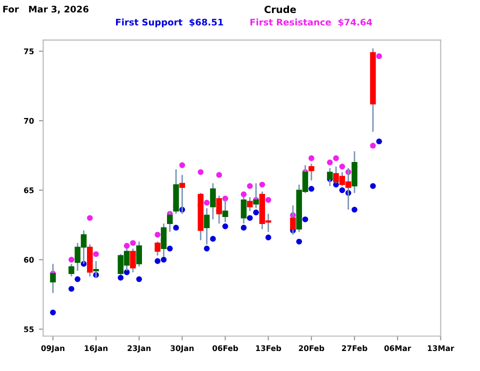  What do you see at coordinates (280, 10) in the screenshot?
I see `chart-title: Crude` at bounding box center [280, 10].